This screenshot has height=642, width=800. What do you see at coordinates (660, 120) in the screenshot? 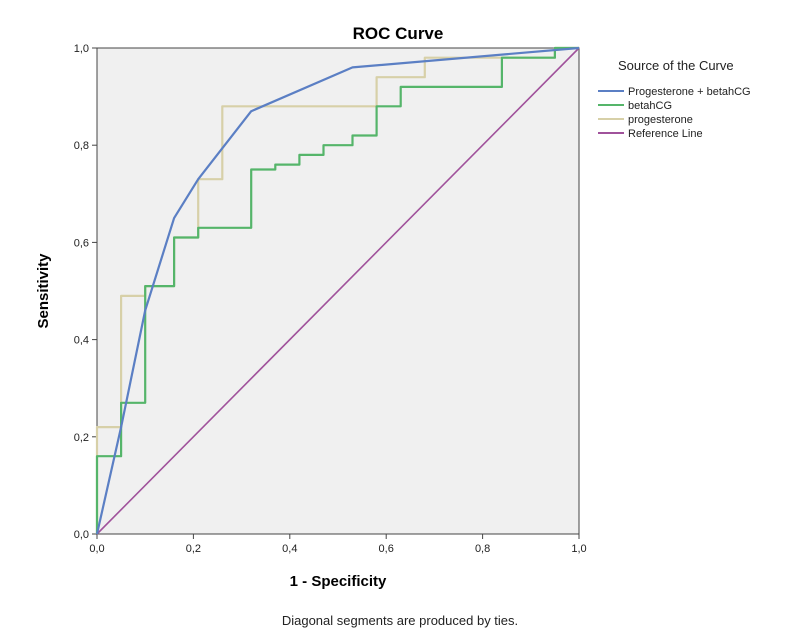
I see `legend-label: progesterone` at bounding box center [660, 120].